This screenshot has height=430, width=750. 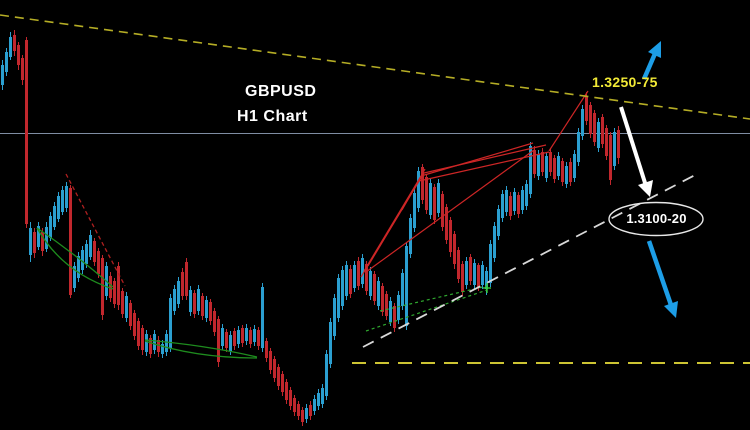 What do you see at coordinates (474, 184) in the screenshot?
I see `red-zigzag-lines` at bounding box center [474, 184].